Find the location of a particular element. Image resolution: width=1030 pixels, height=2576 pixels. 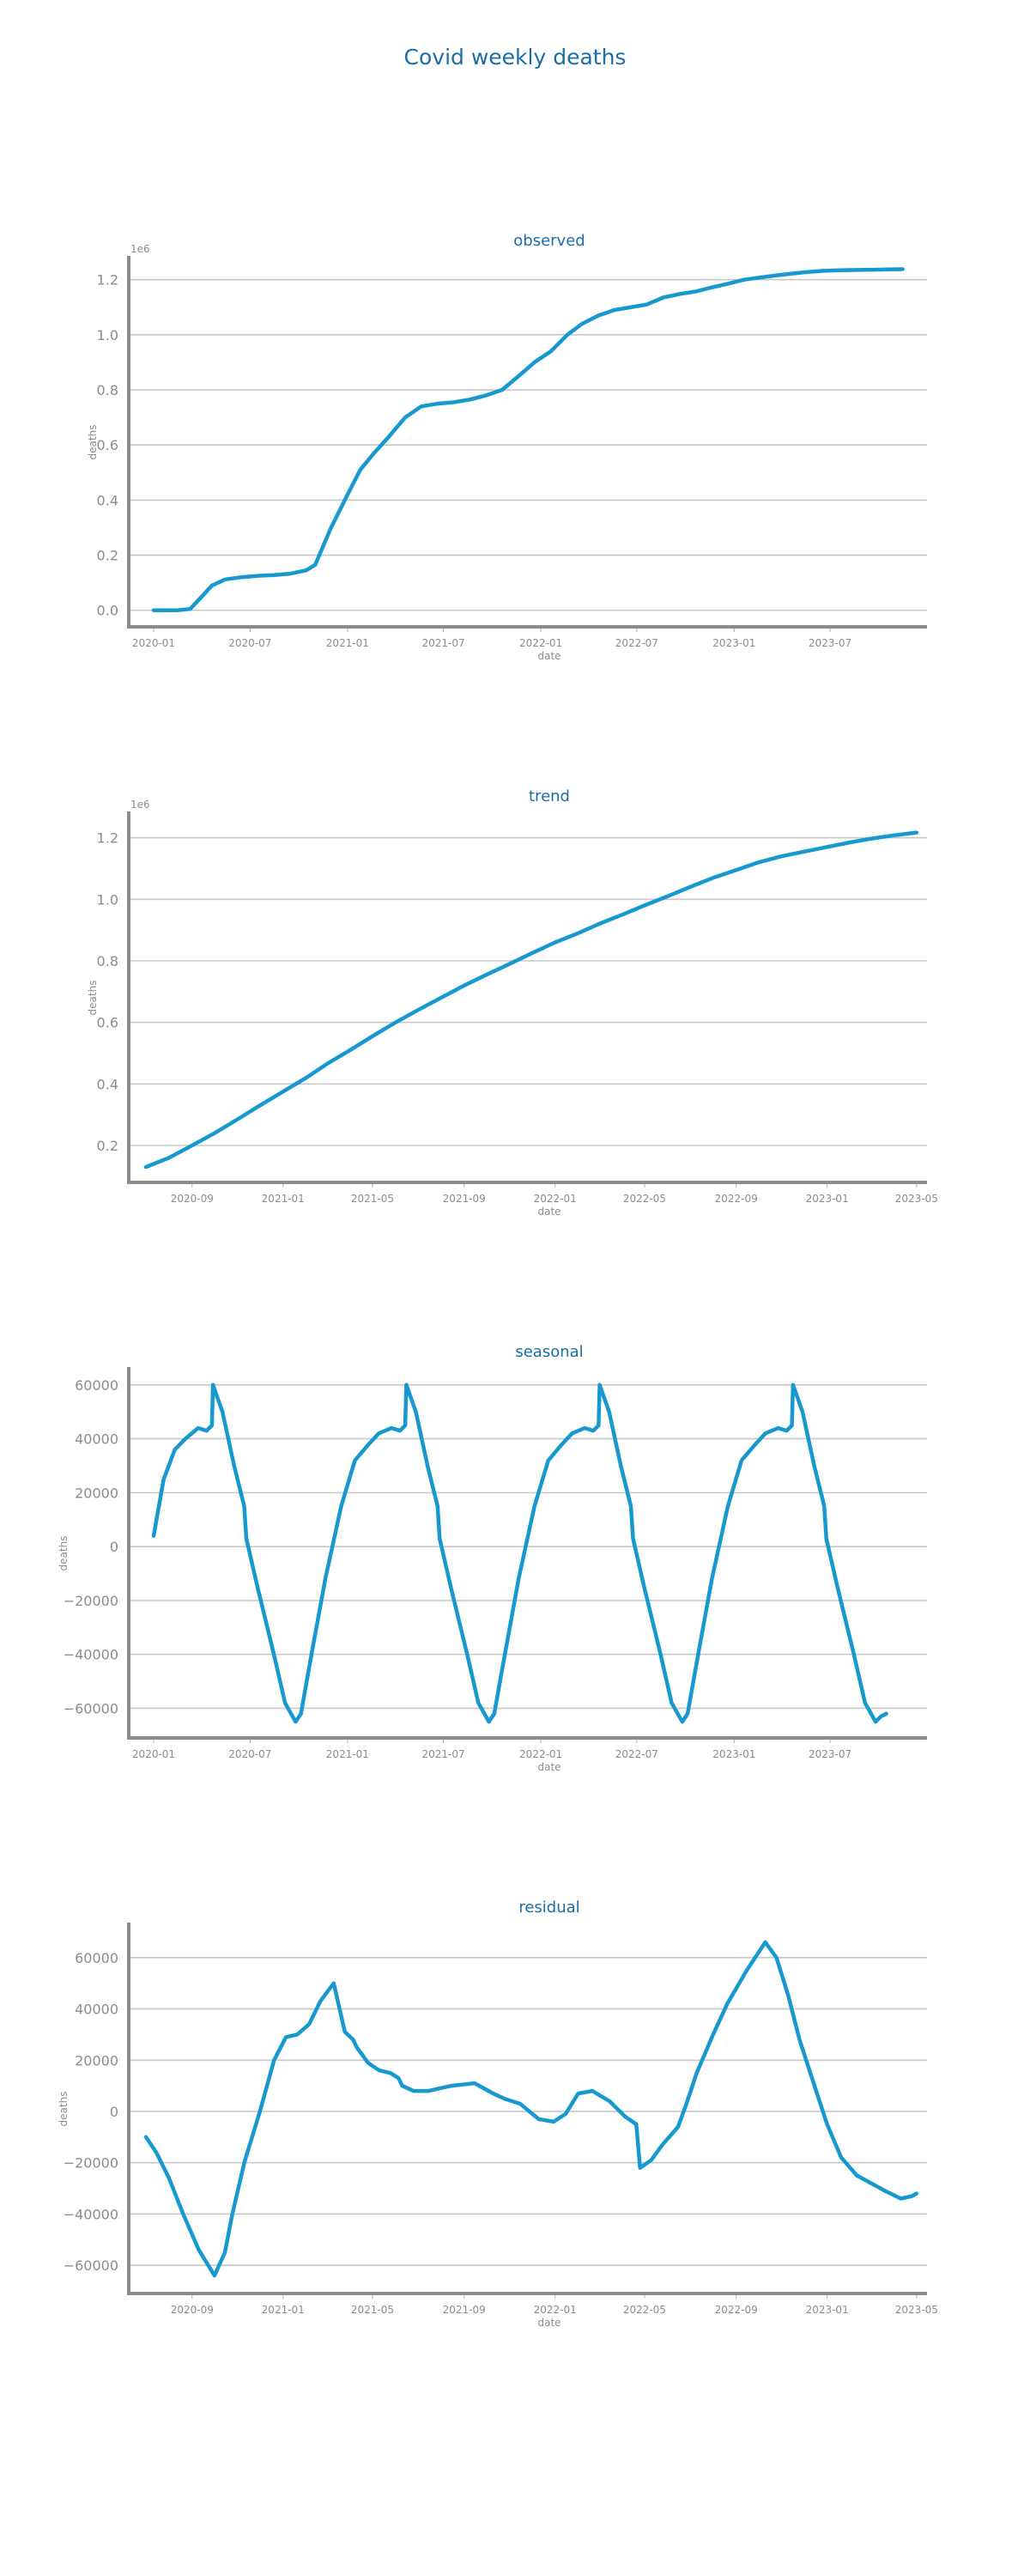

trend-xtick-label: 2023-05 is located at coordinates (916, 1199).